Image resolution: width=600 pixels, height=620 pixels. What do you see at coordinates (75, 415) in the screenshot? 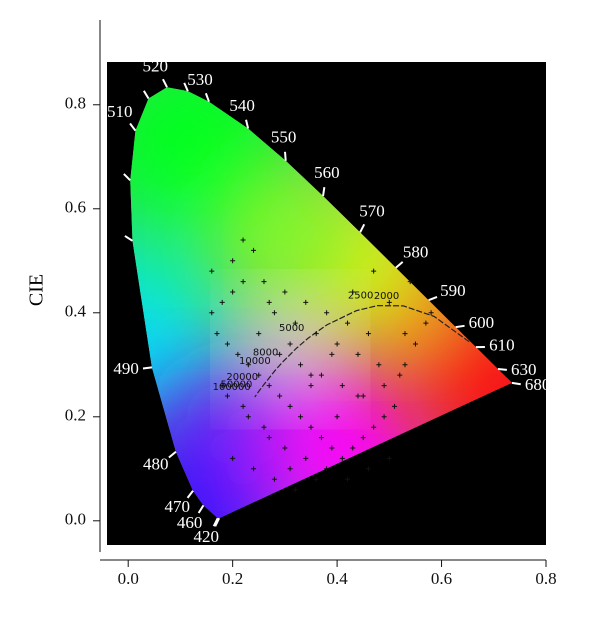
I see `y-tick-label: 0.2` at bounding box center [75, 415].